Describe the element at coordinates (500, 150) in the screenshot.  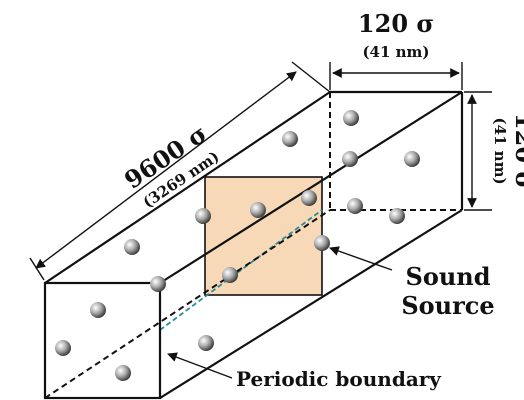
I see `height-subvalue: (41 nm)` at that location.